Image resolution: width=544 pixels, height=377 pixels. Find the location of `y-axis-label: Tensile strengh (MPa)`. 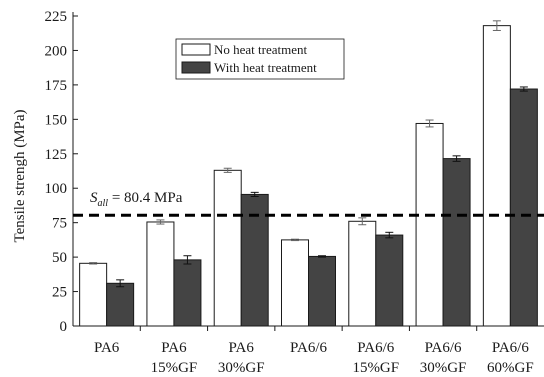

y-axis-label: Tensile strengh (MPa) is located at coordinates (20, 175).